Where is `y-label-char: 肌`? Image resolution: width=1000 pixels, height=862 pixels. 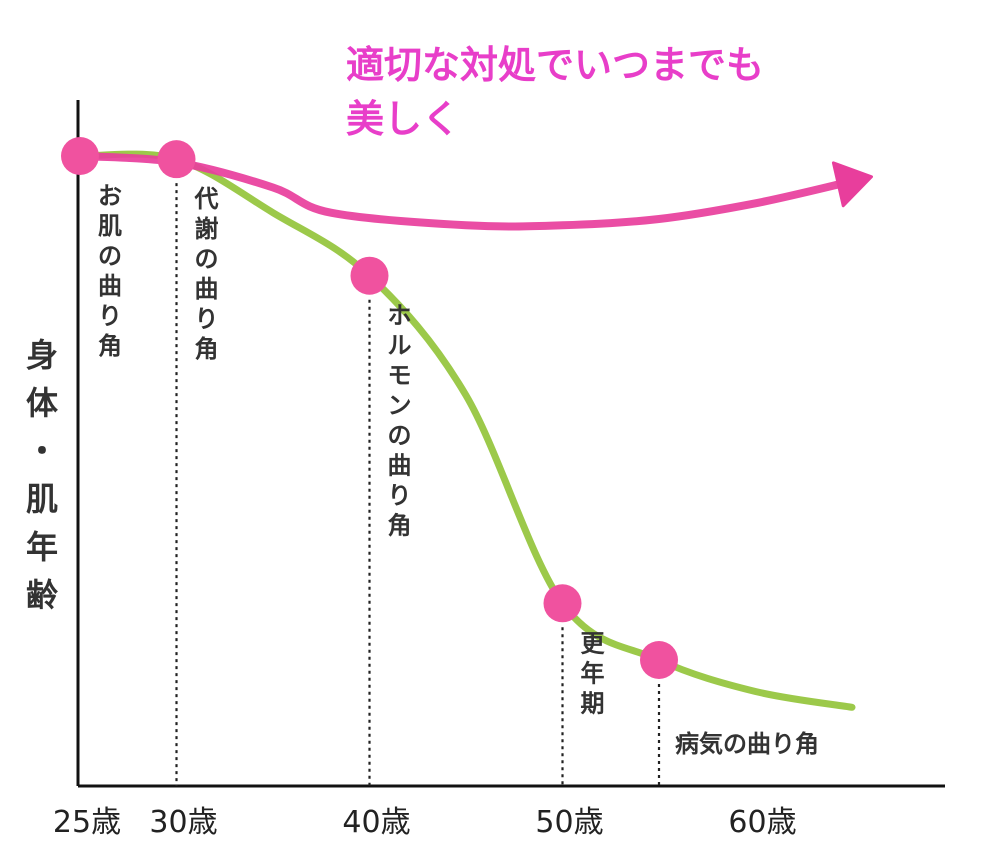 y-label-char: 肌 is located at coordinates (42, 499).